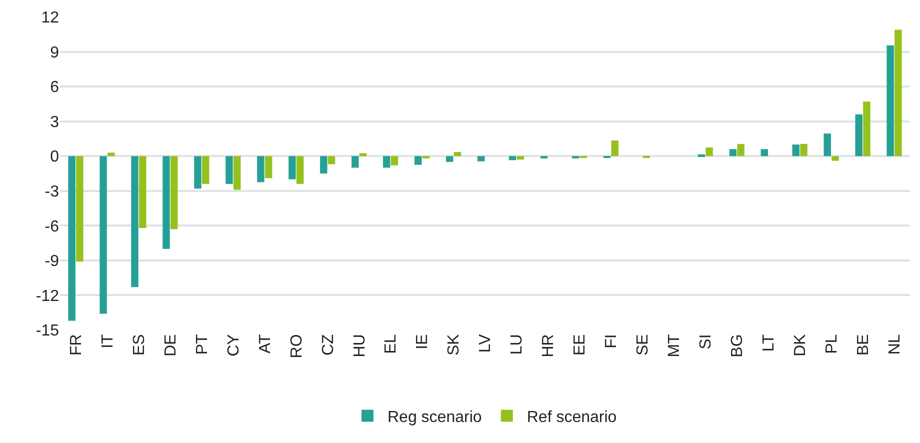 The image size is (920, 443). What do you see at coordinates (643, 345) in the screenshot?
I see `x-tick-label: SE` at bounding box center [643, 345].